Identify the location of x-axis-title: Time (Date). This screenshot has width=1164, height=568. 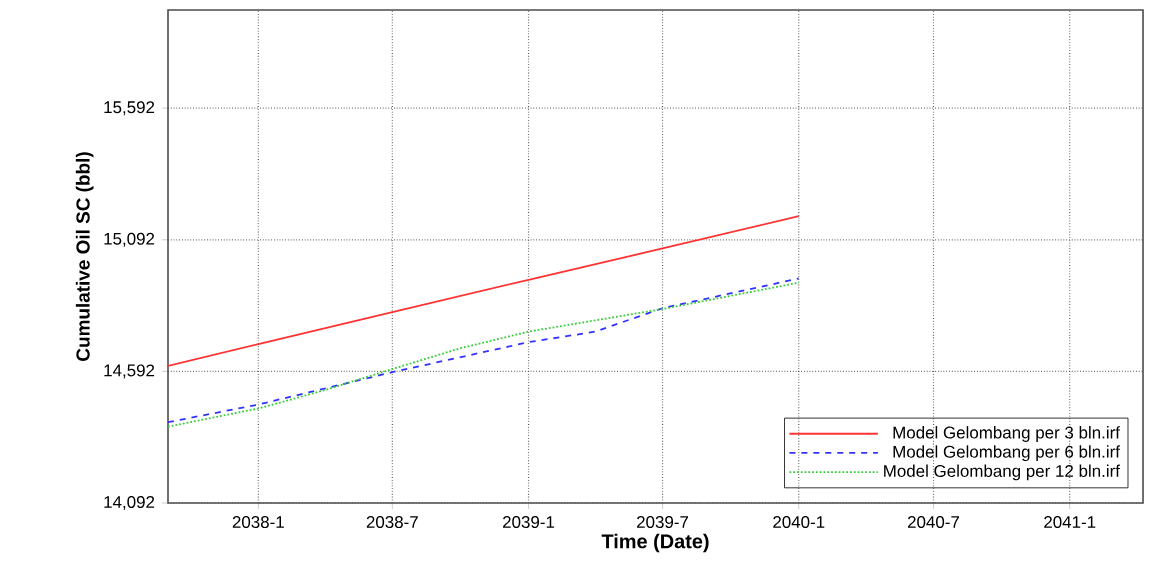
(655, 543).